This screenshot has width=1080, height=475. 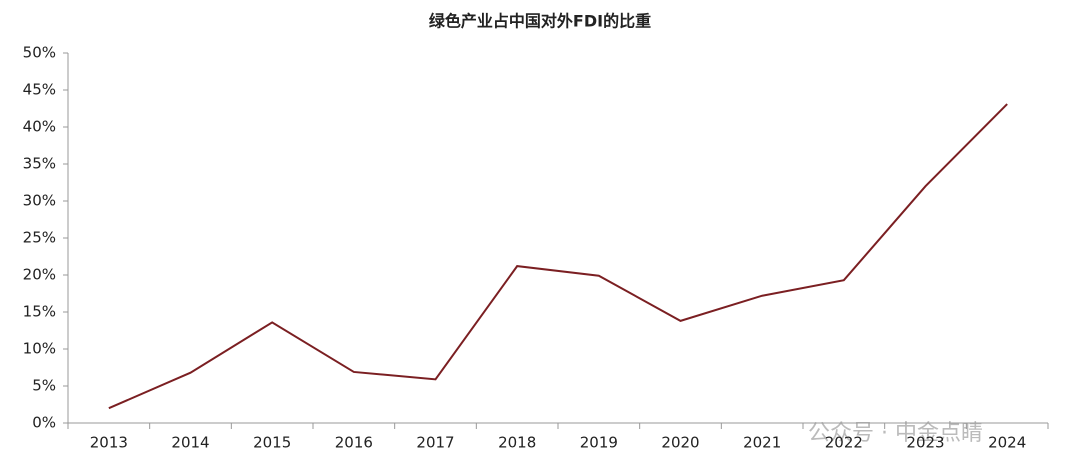 What do you see at coordinates (39, 312) in the screenshot?
I see `y-tick-label: 15%` at bounding box center [39, 312].